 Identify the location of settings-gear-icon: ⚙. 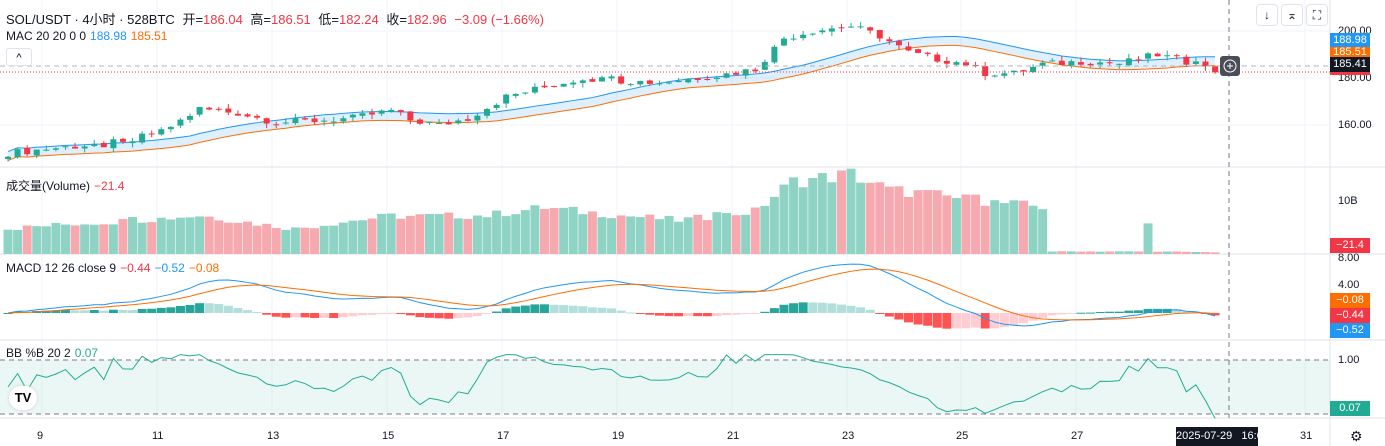
(1356, 436).